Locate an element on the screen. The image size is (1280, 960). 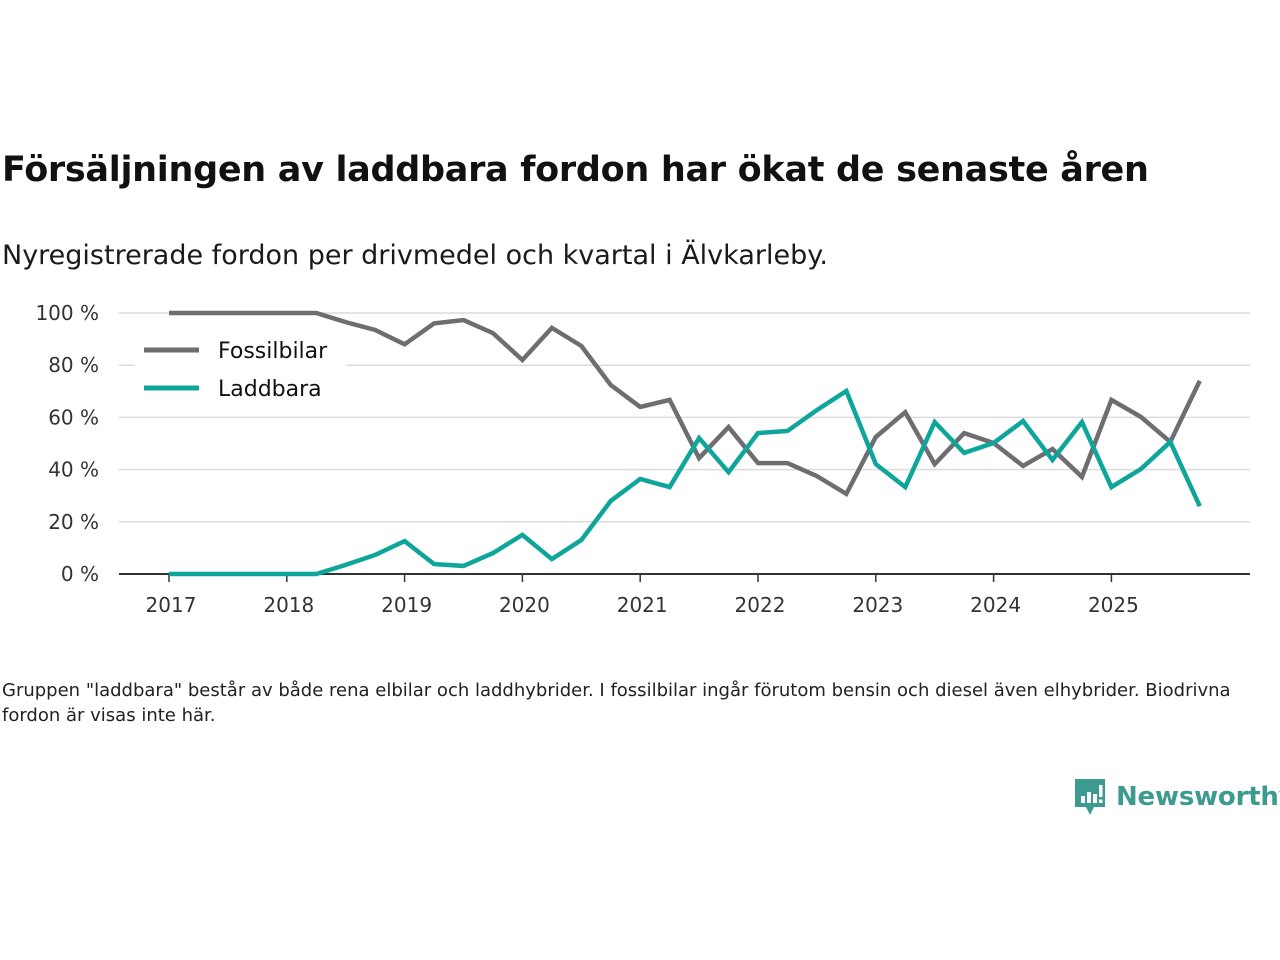
x-tick-label: 2024 is located at coordinates (995, 605).